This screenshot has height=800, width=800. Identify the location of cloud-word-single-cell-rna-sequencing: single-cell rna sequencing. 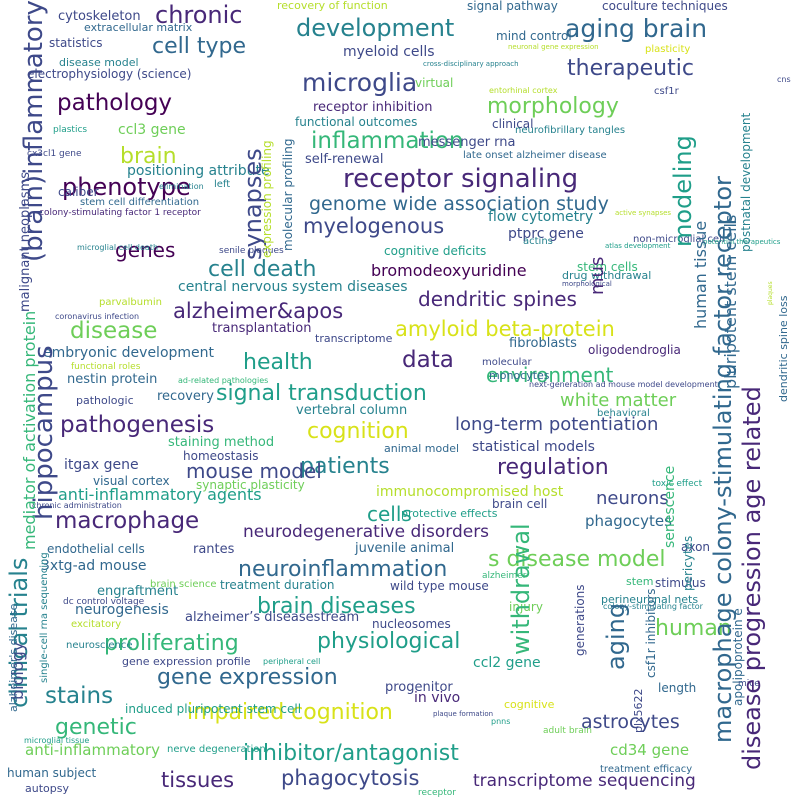
(44, 617).